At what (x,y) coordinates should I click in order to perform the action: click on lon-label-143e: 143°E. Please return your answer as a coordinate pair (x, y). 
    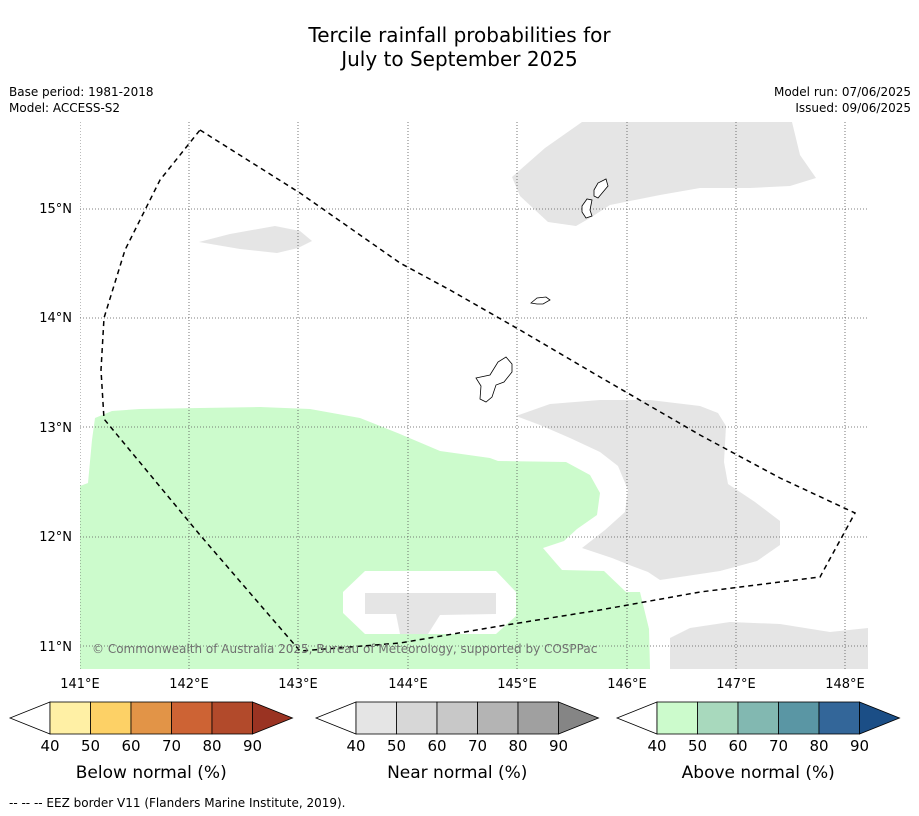
    Looking at the image, I should click on (298, 684).